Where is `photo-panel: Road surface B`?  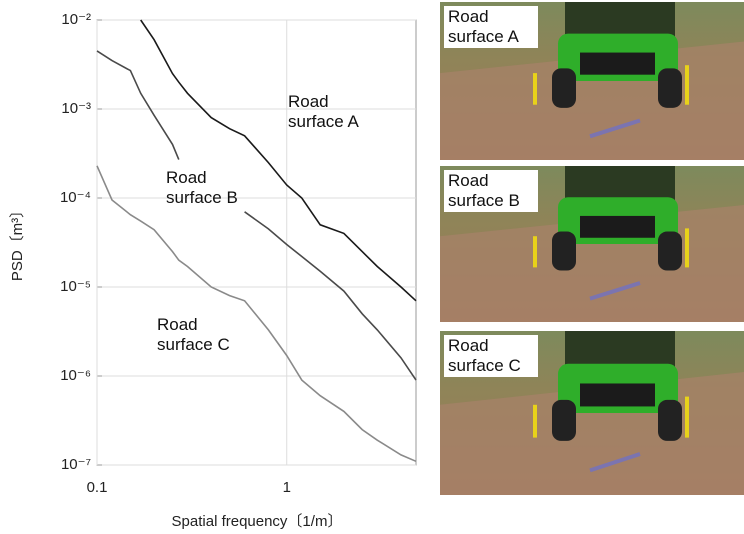 photo-panel: Road surface B is located at coordinates (592, 244).